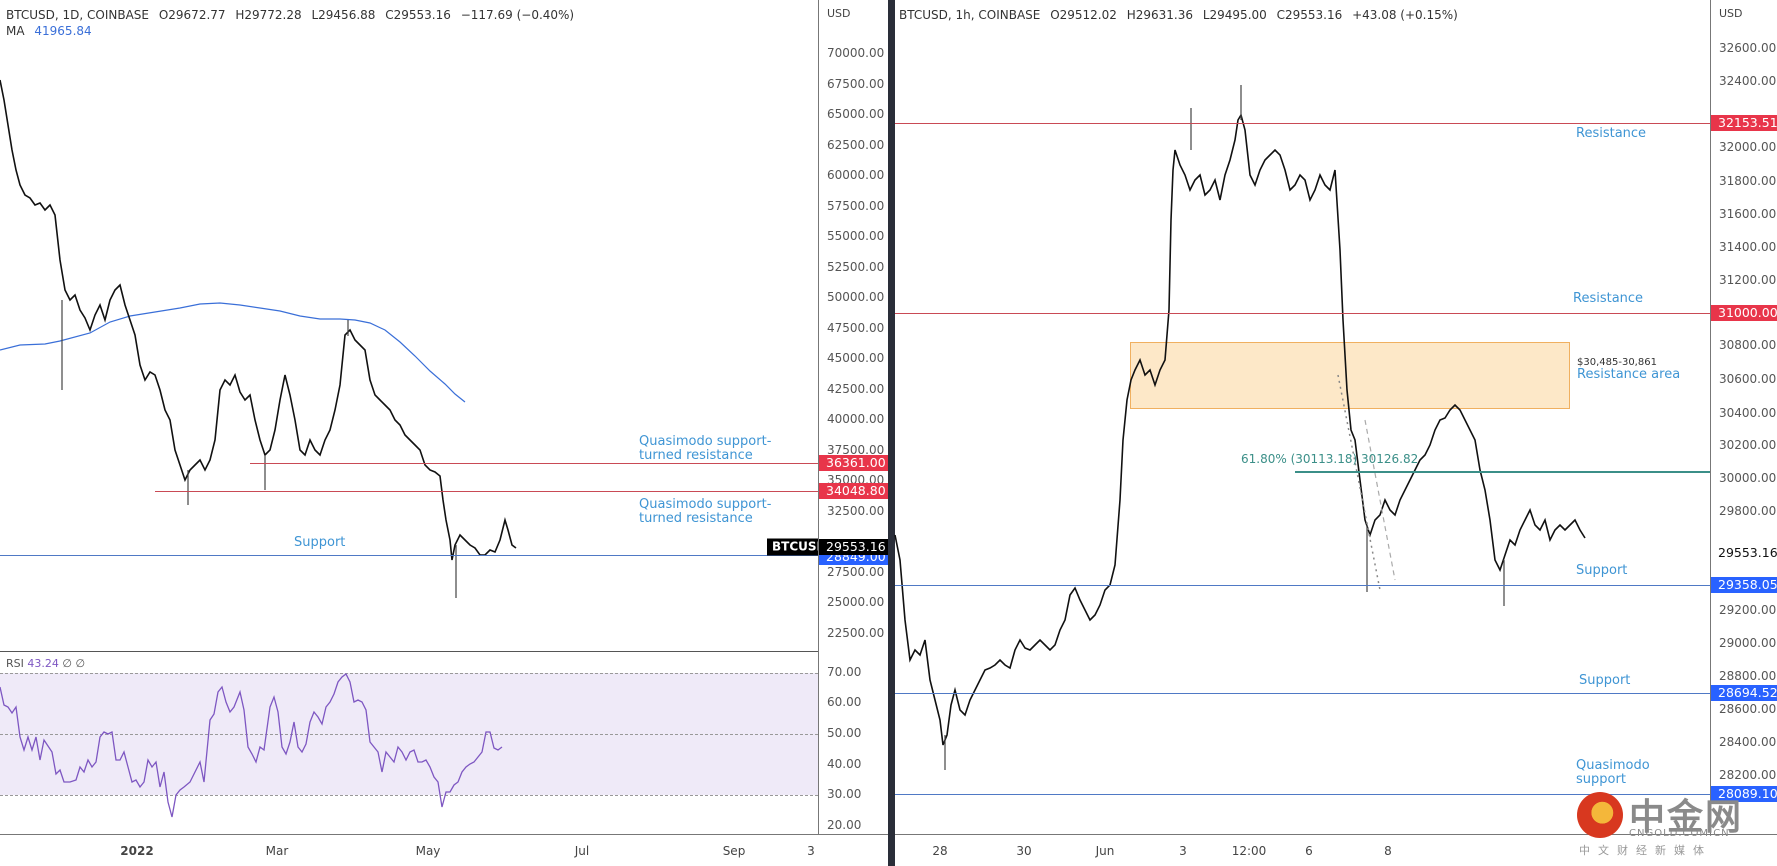 The image size is (1777, 866). Describe the element at coordinates (1336, 850) in the screenshot. I see `hourly-time-axis: 28 30 Jun 3 12:00 6 8` at that location.